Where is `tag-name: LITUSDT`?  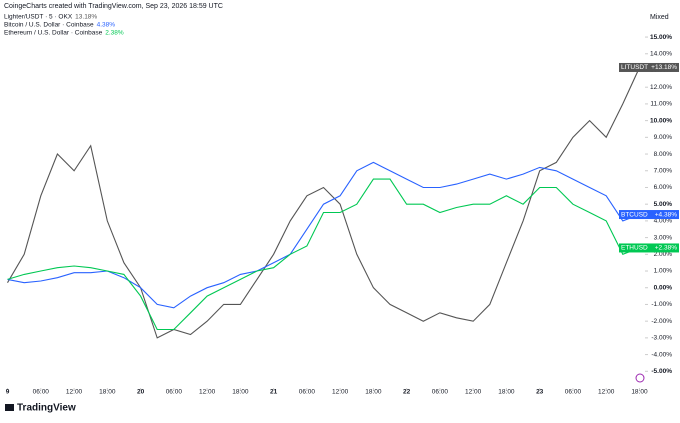
tag-name: LITUSDT is located at coordinates (634, 67).